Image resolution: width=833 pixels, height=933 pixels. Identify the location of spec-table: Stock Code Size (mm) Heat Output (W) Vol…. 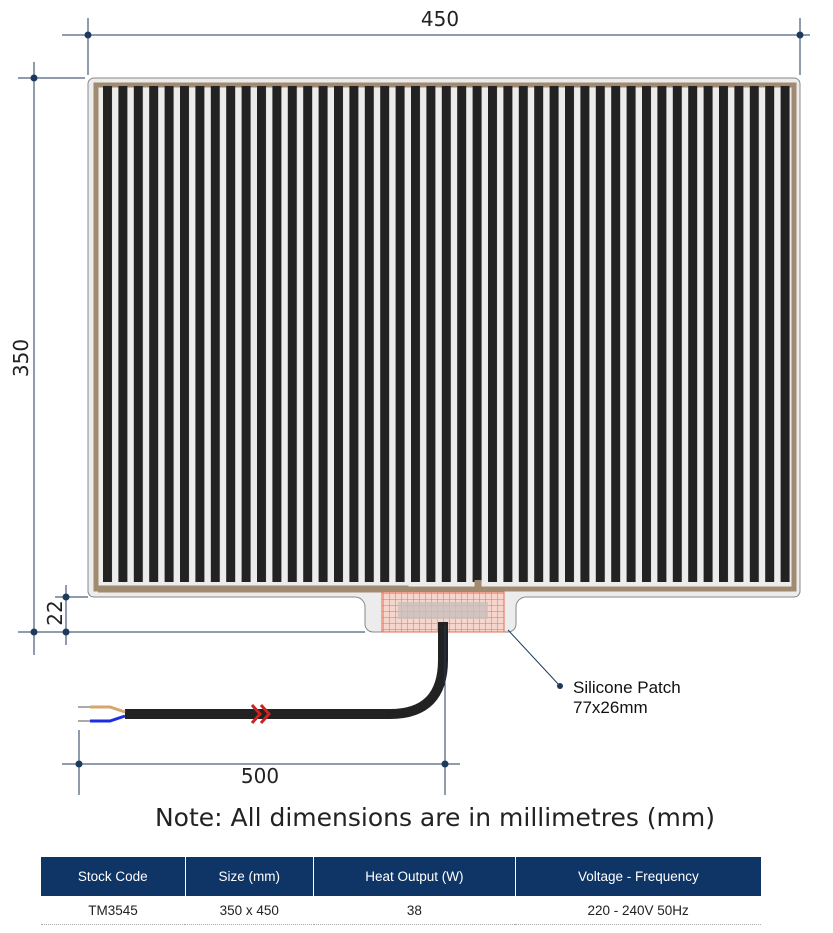
(401, 891).